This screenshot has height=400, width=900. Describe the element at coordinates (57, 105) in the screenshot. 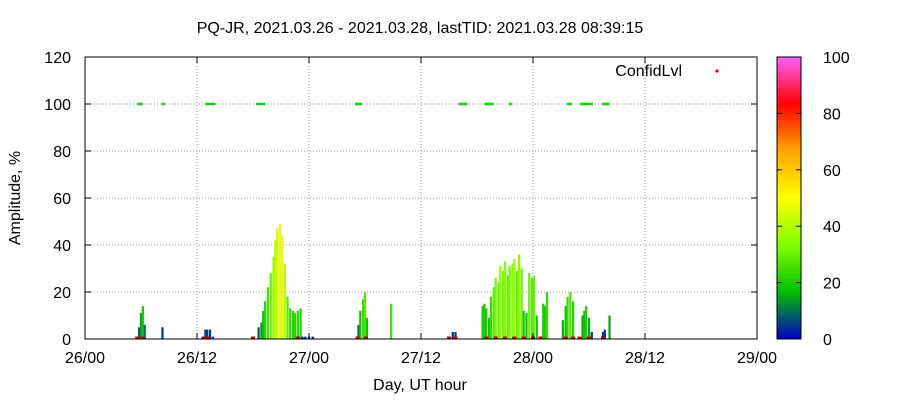

I see `y-tick-label: 100` at that location.